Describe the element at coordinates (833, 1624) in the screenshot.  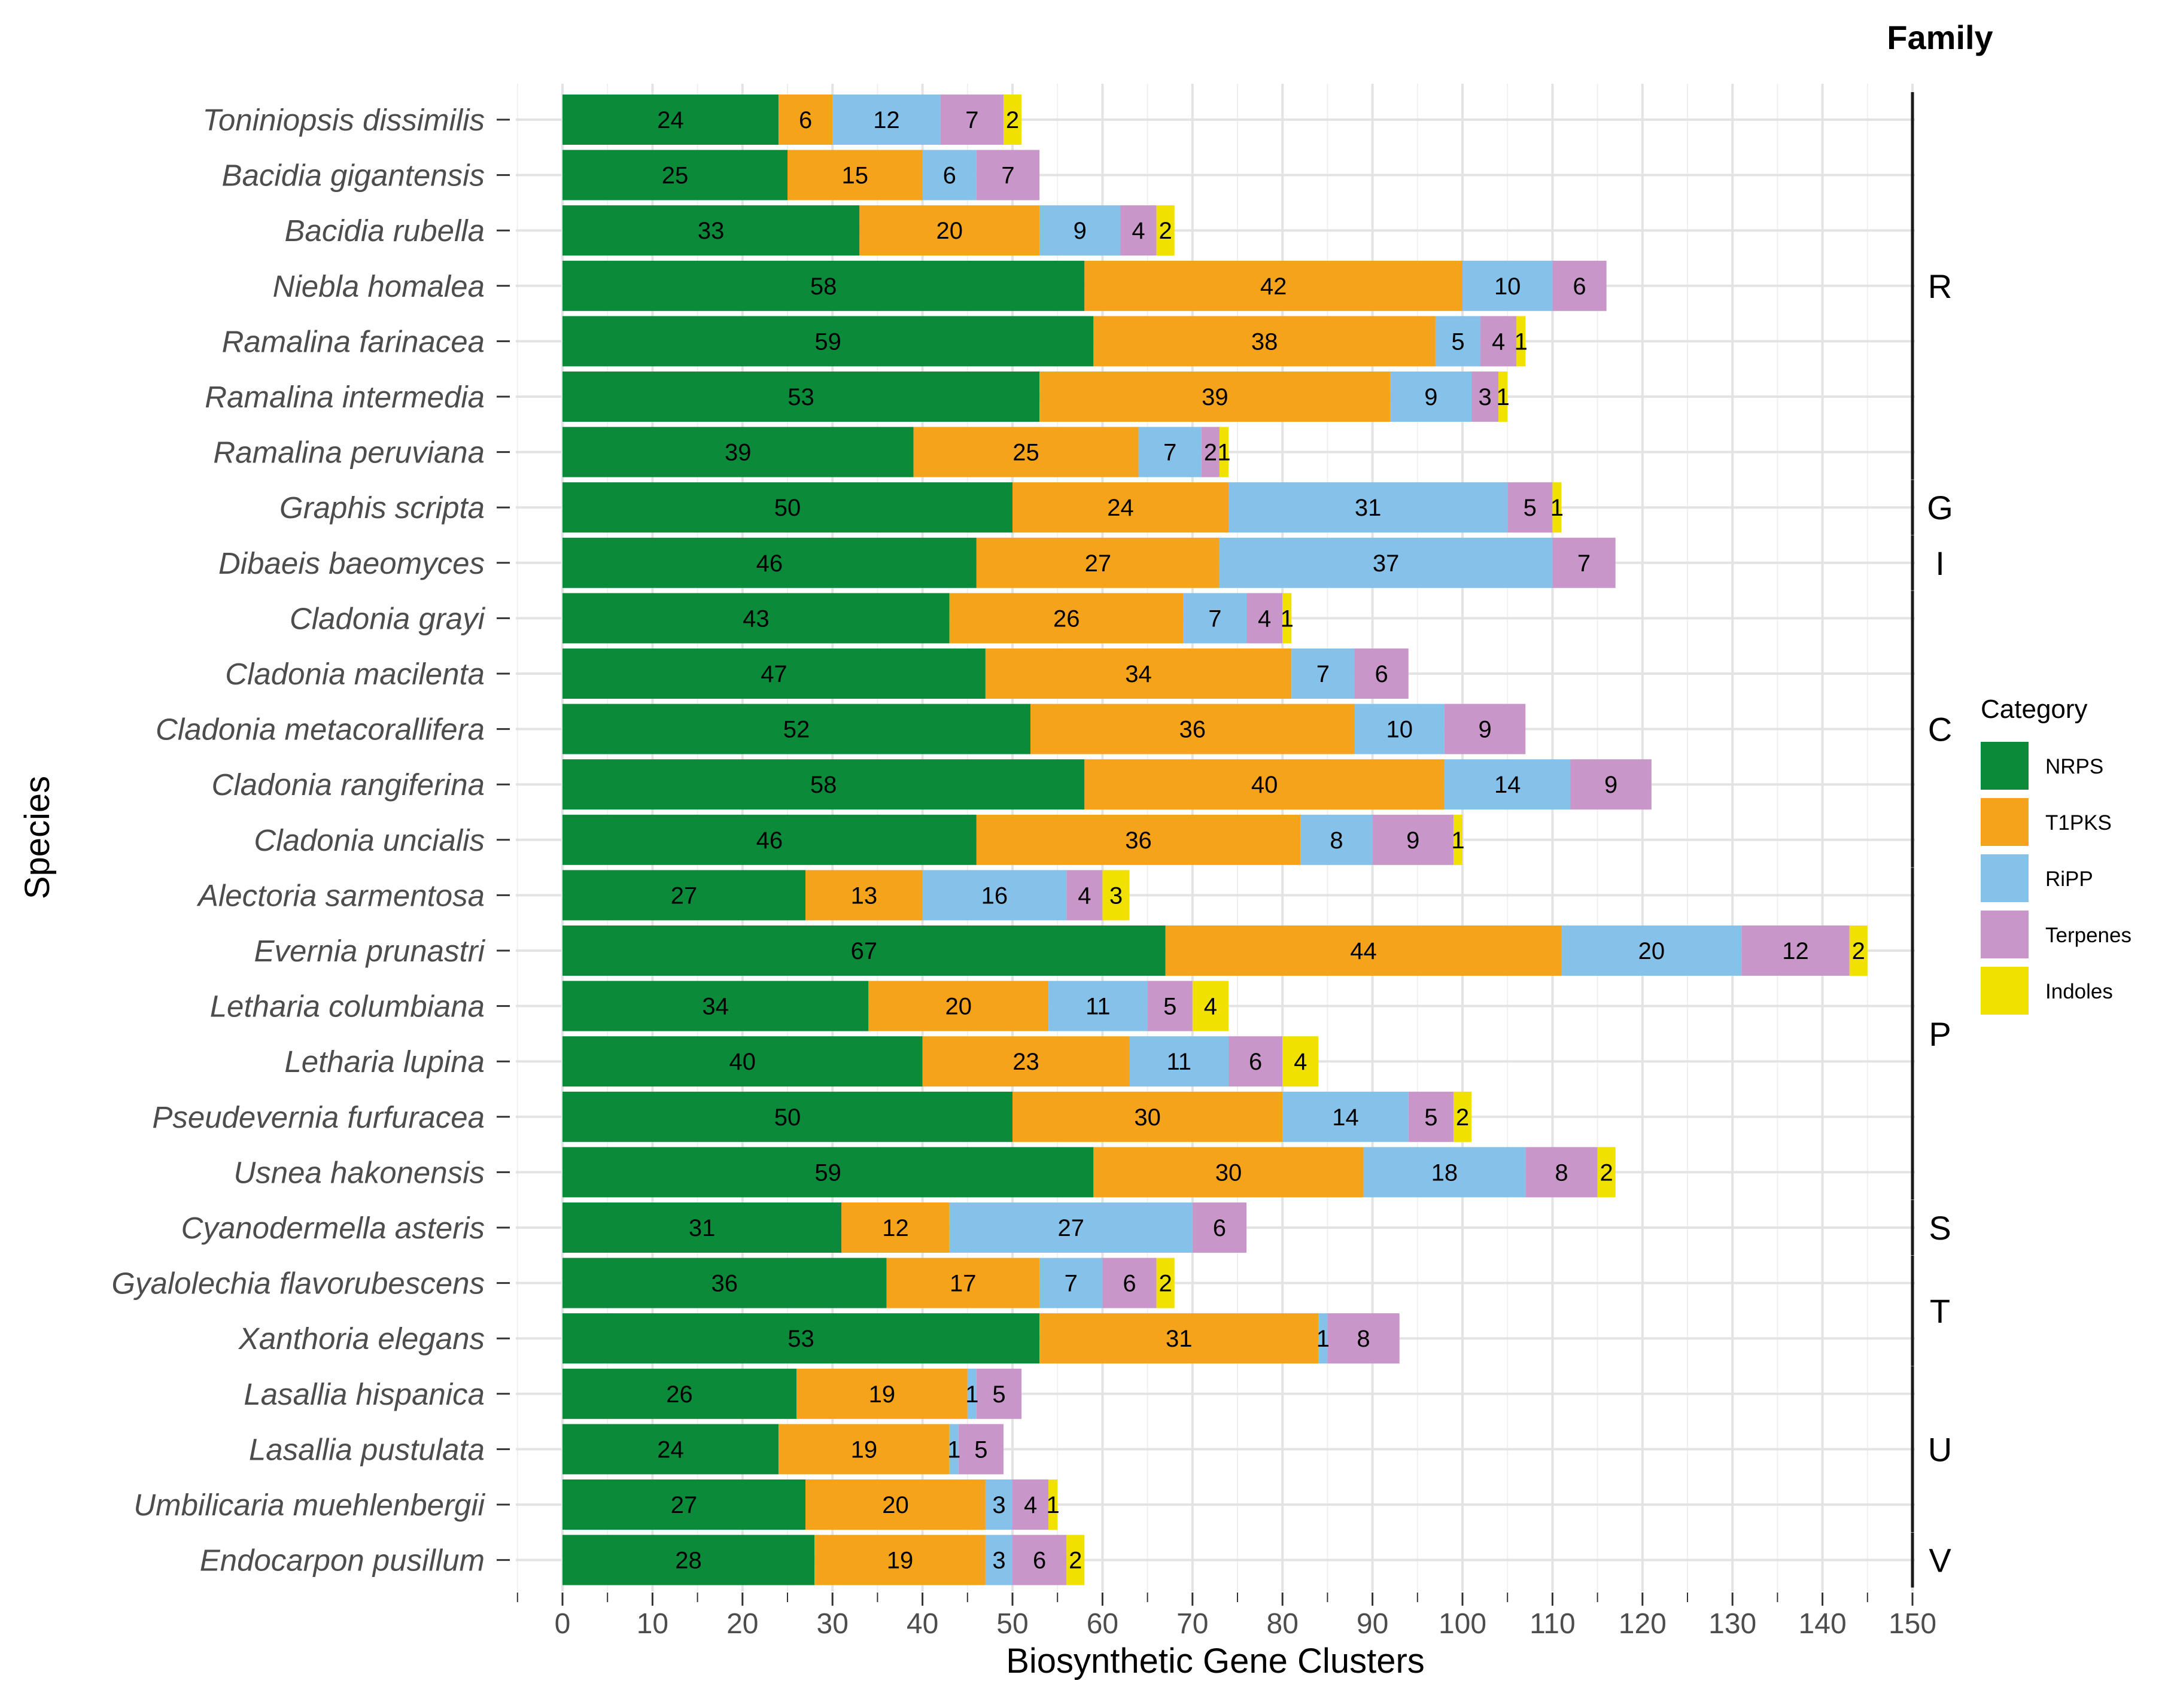
I see `x-tick-label: 30` at that location.